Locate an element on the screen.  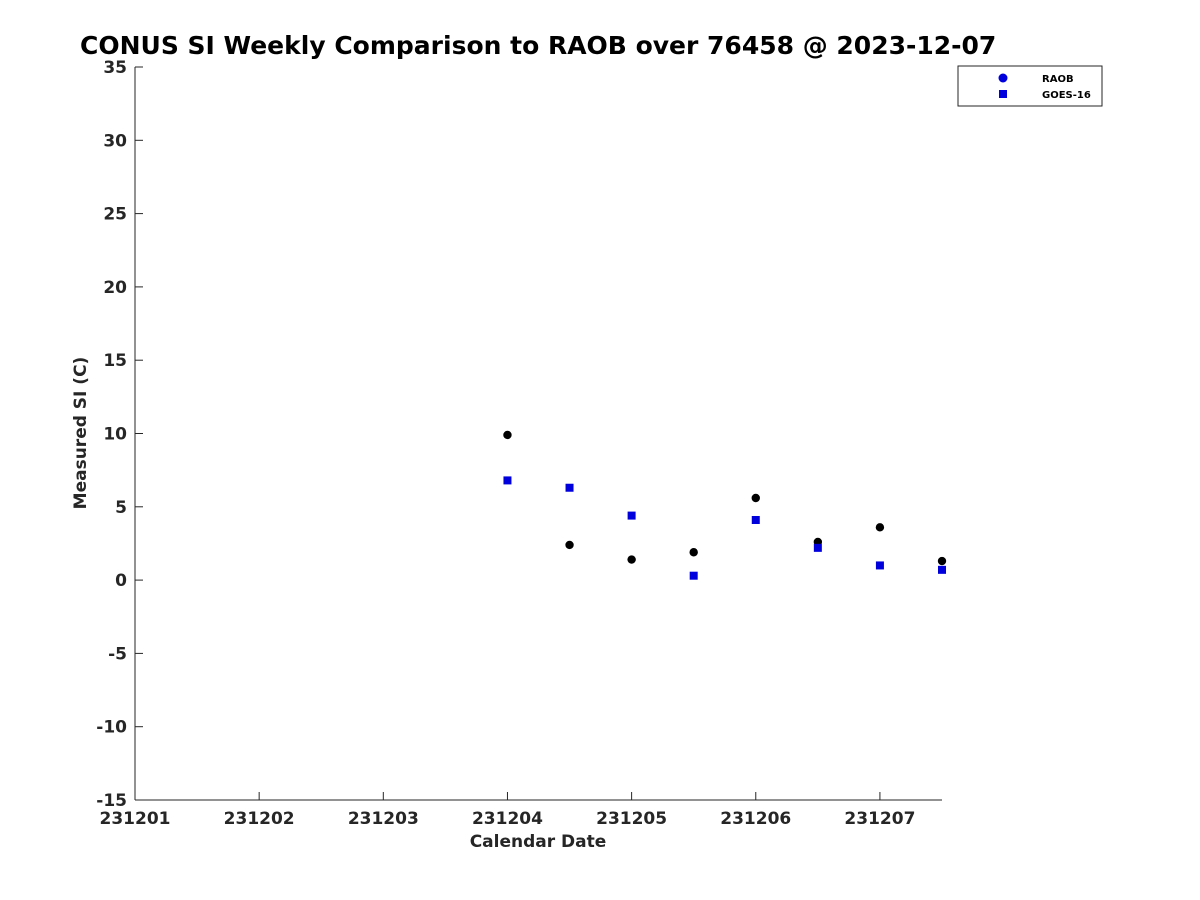
legend-box is located at coordinates (1030, 86).